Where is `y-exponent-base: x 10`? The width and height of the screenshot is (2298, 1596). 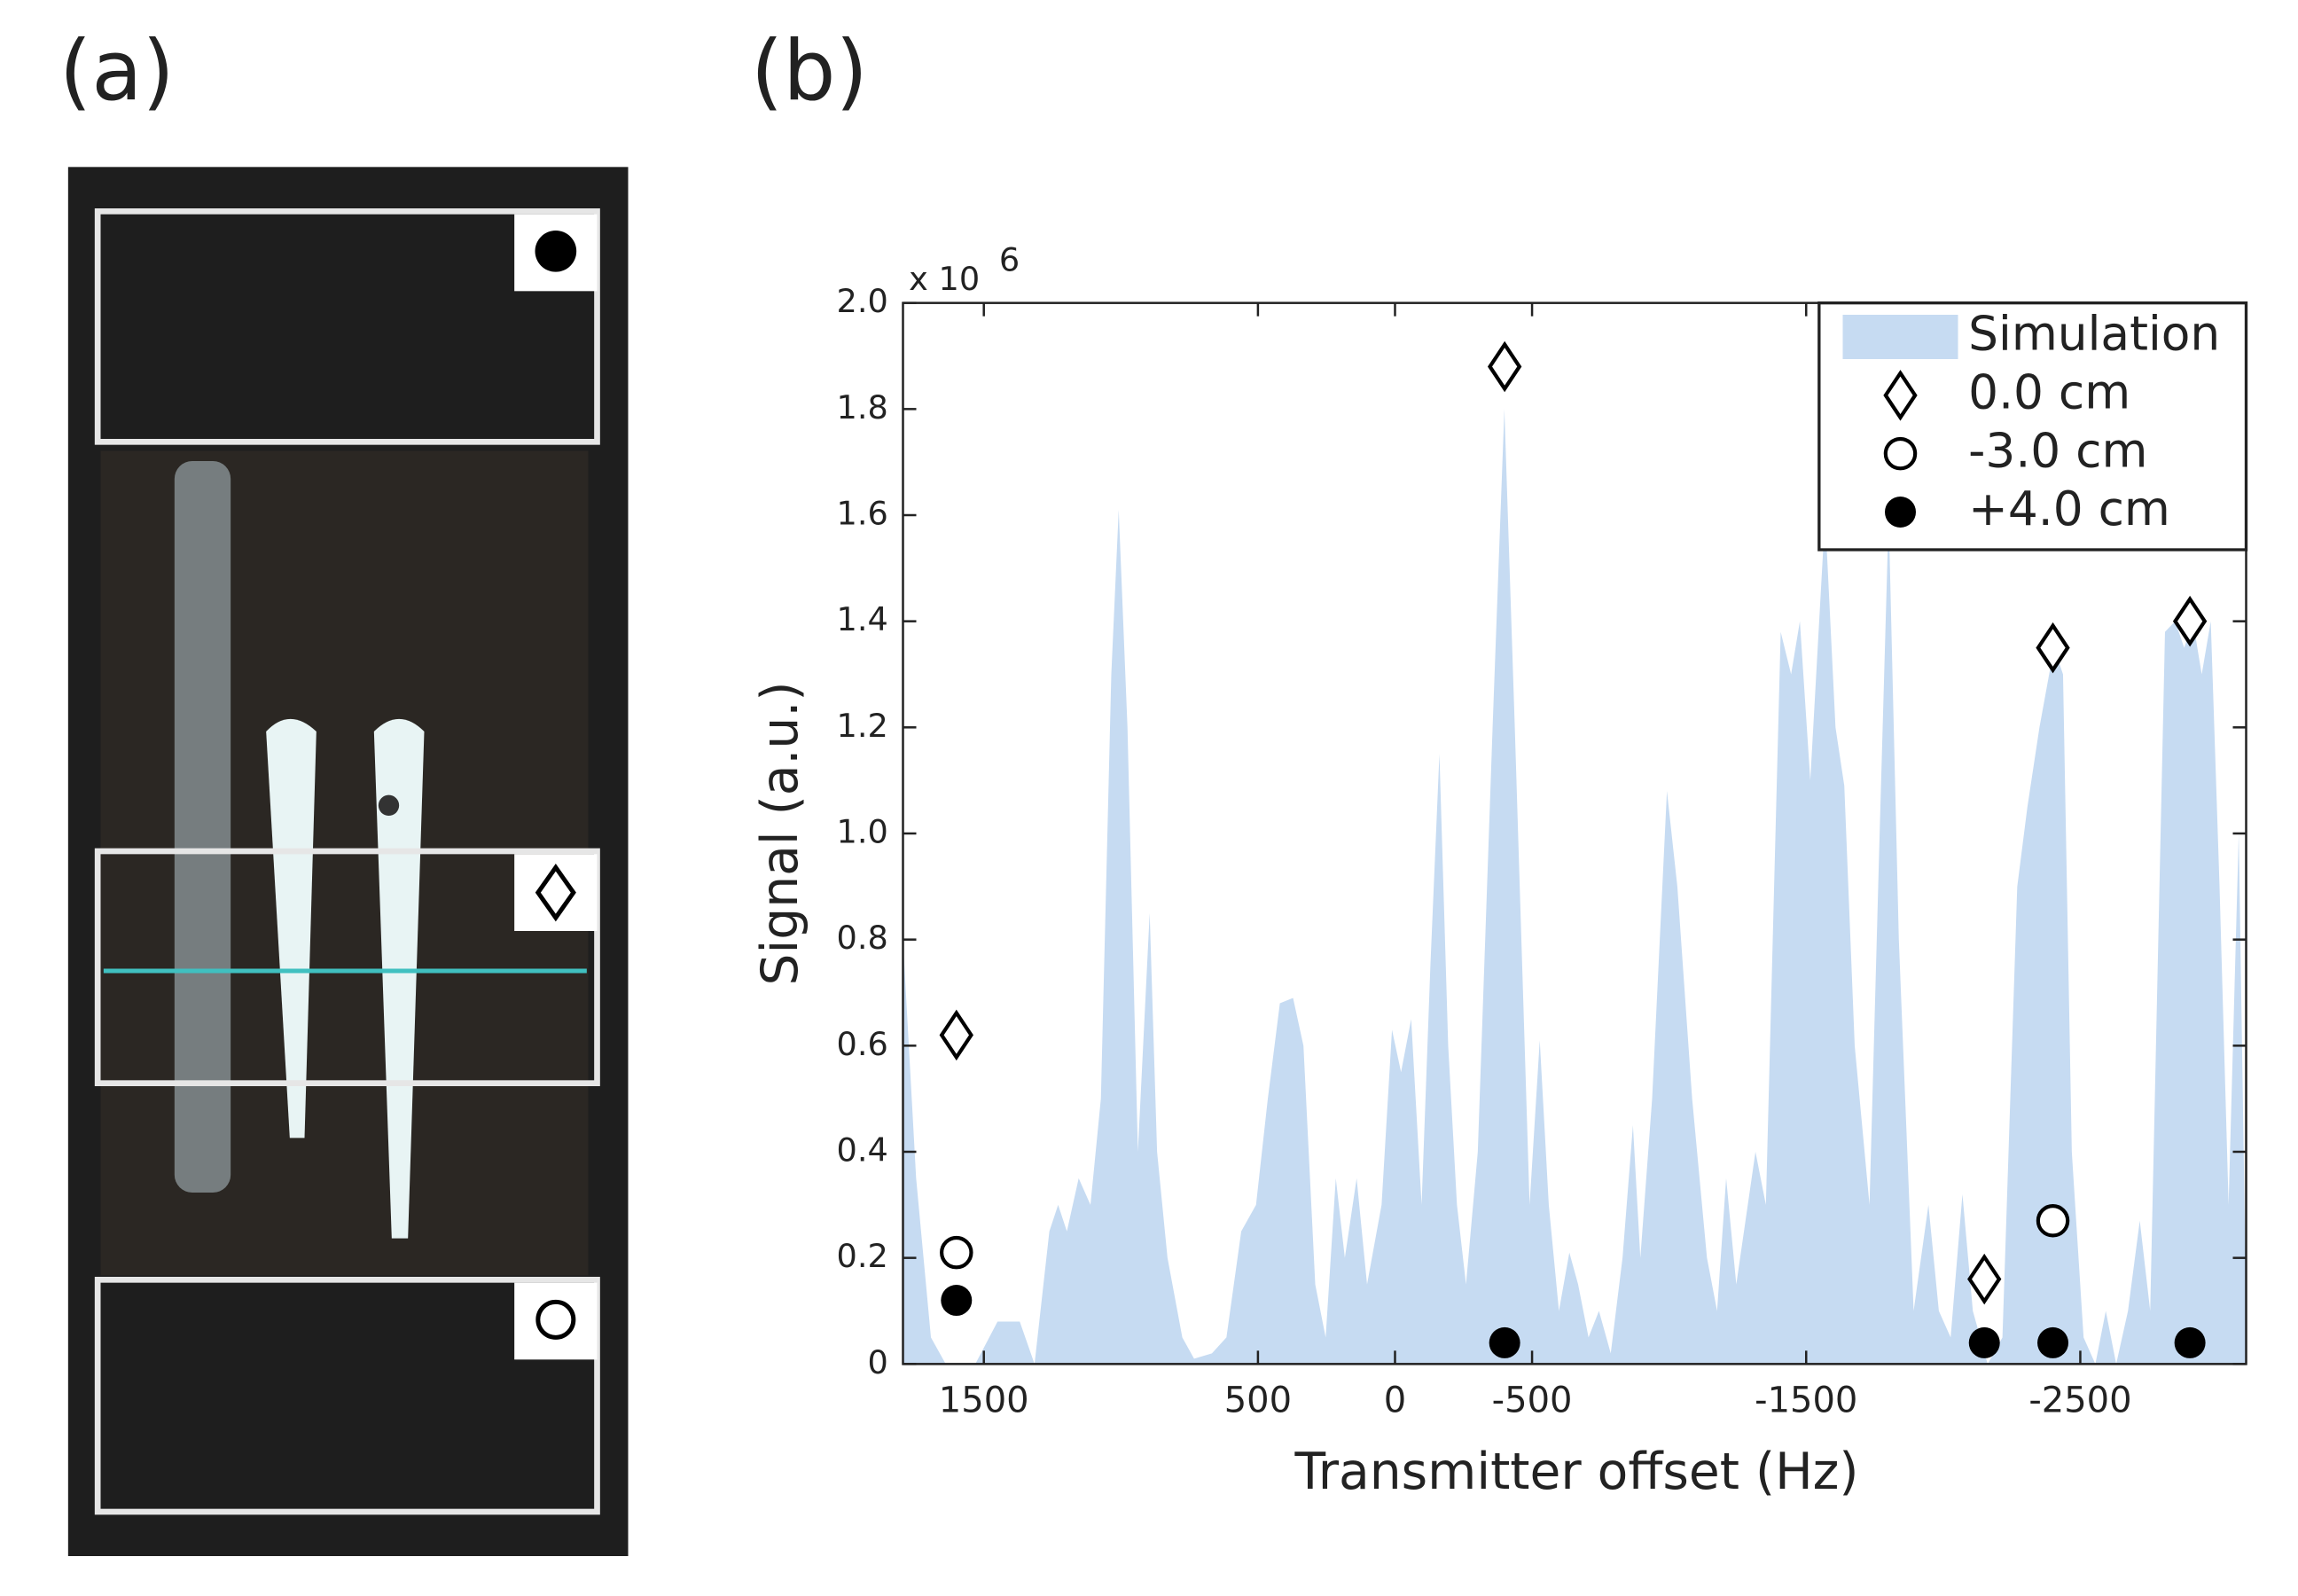 y-exponent-base: x 10 is located at coordinates (944, 279).